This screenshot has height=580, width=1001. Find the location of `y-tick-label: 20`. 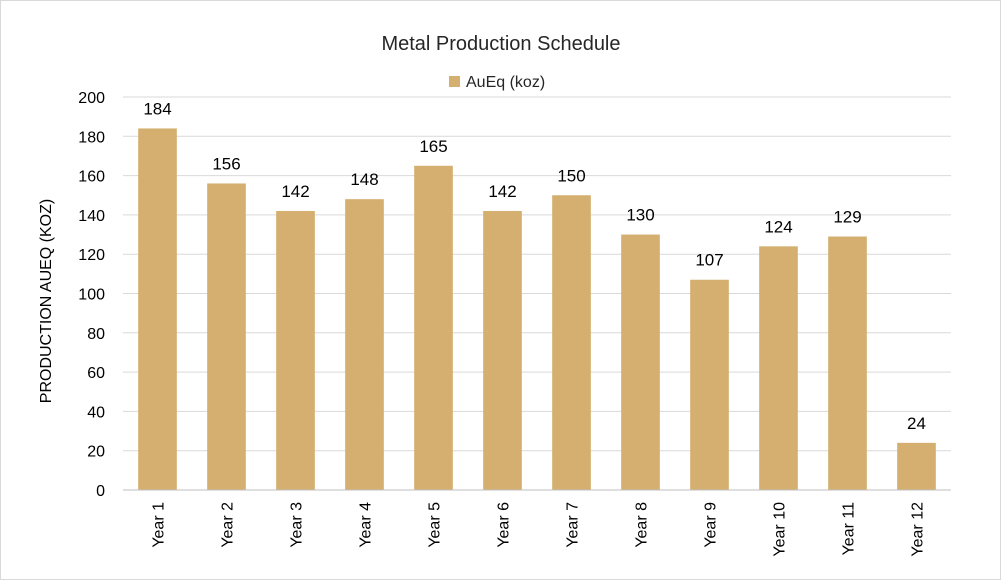

y-tick-label: 20 is located at coordinates (96, 452).